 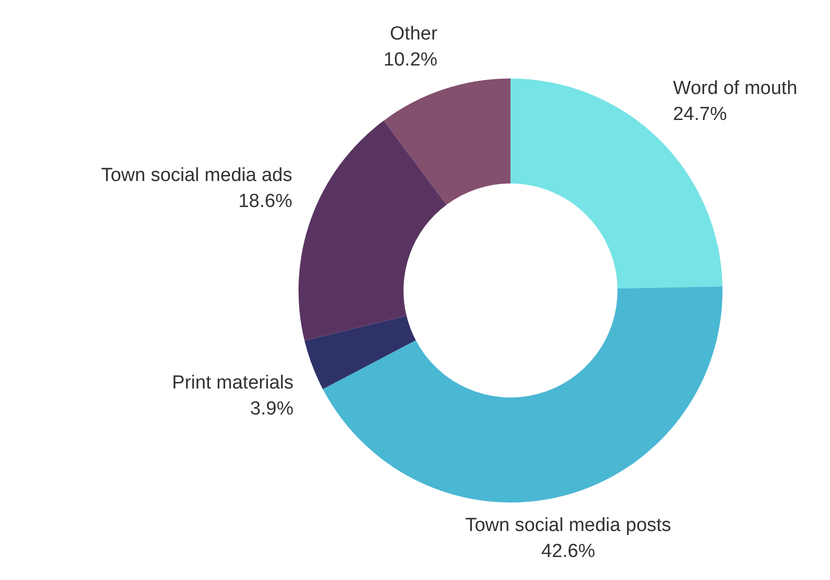 What do you see at coordinates (196, 175) in the screenshot?
I see `slice-label: Town social media ads` at bounding box center [196, 175].